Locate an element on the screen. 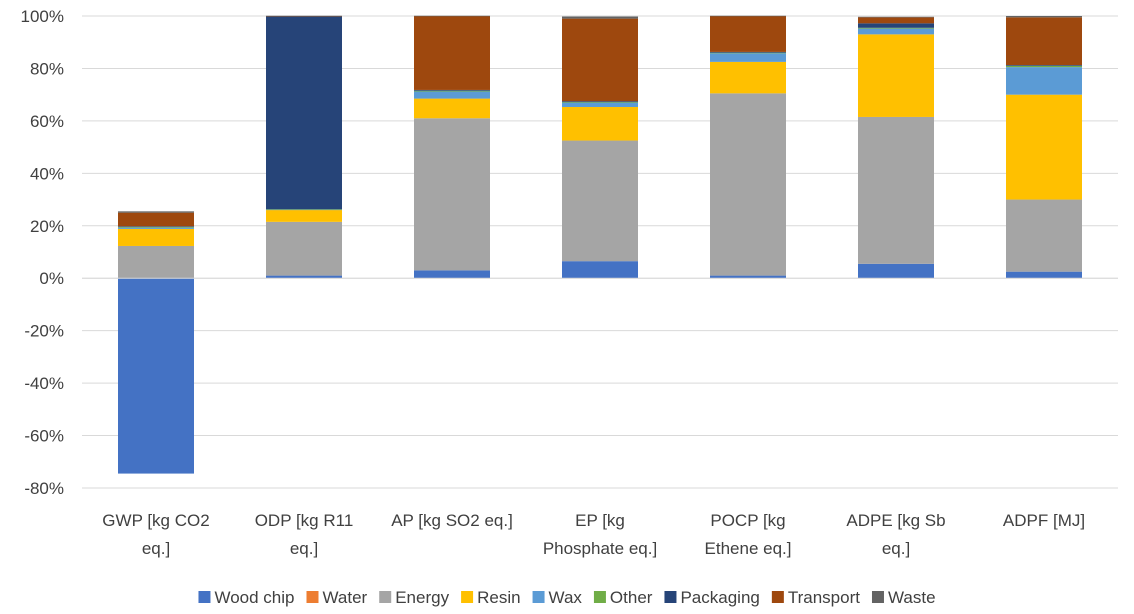 The height and width of the screenshot is (614, 1134). legend-item: Other is located at coordinates (623, 597).